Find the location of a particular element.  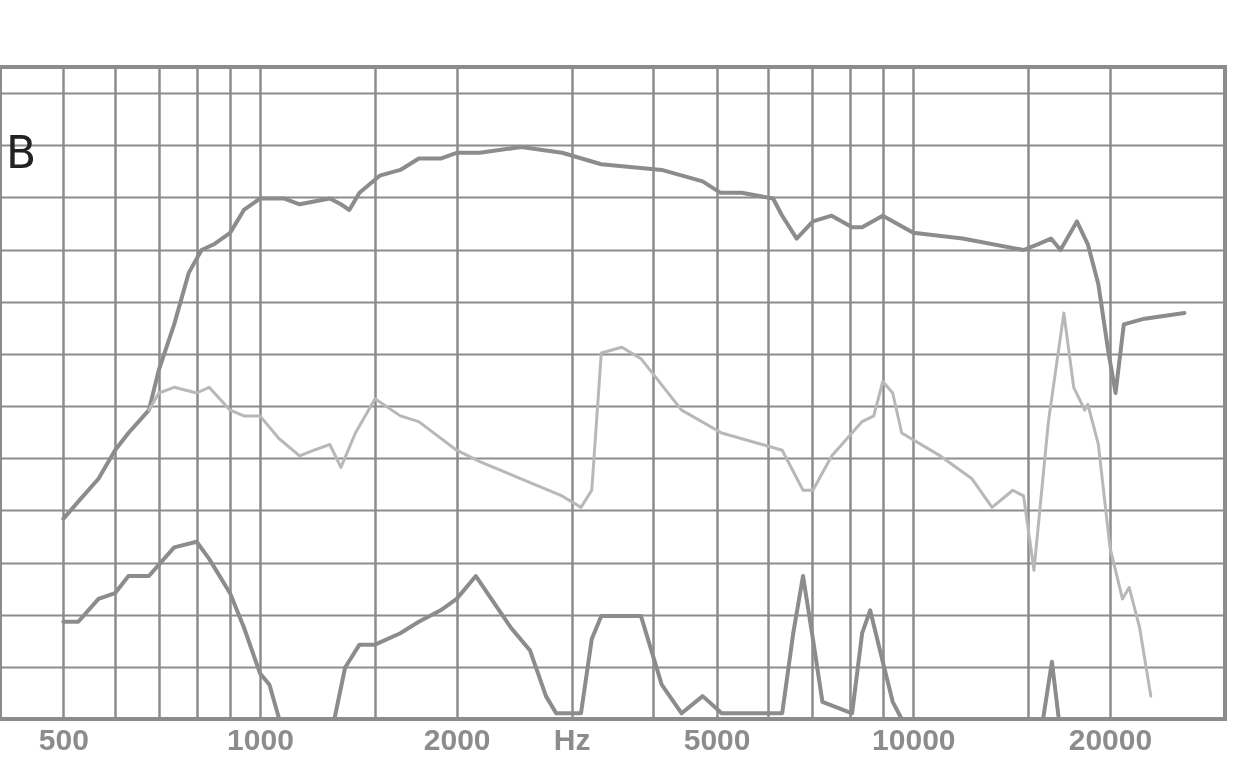

x-tick-label: 2000 is located at coordinates (457, 739).